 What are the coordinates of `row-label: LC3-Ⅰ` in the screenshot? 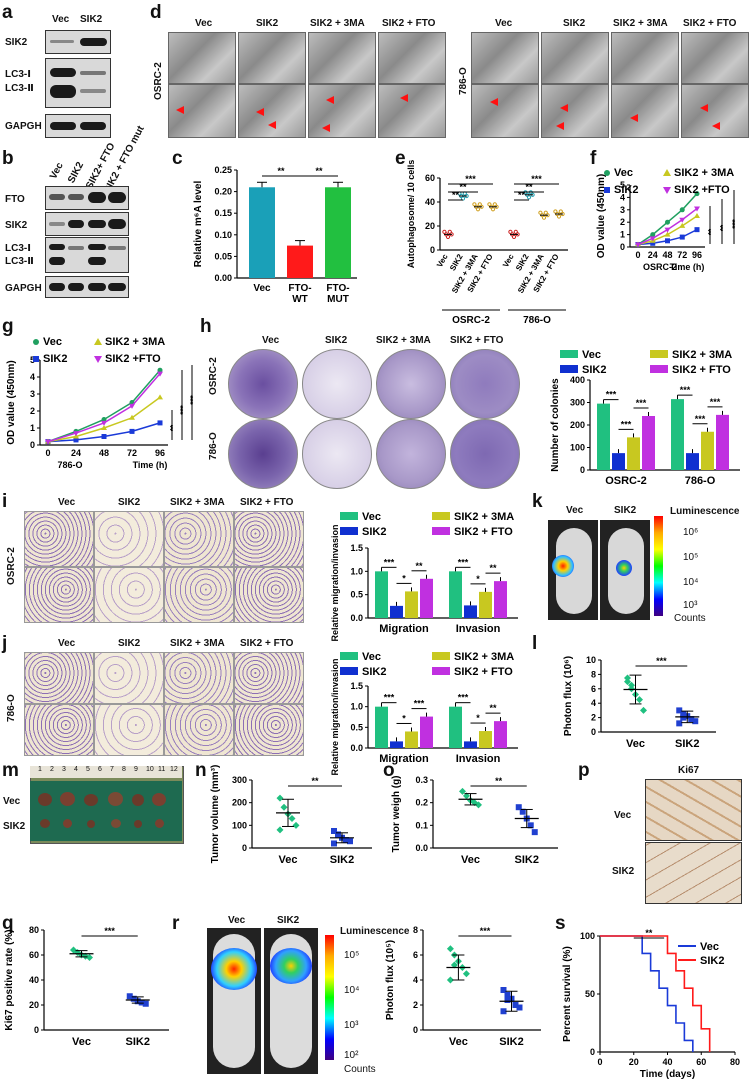 It's located at (18, 74).